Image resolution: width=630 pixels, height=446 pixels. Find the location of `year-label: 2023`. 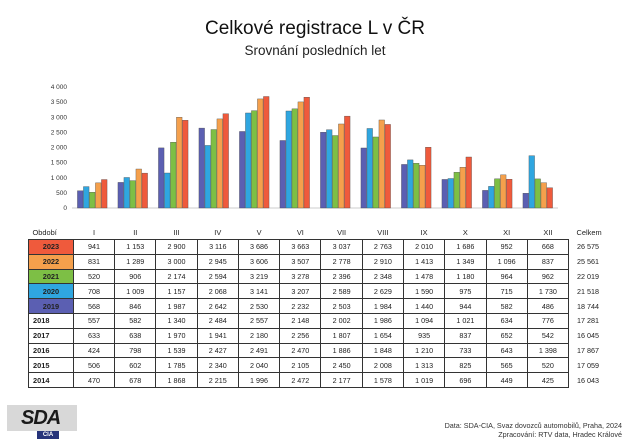

year-label: 2023 is located at coordinates (51, 247).